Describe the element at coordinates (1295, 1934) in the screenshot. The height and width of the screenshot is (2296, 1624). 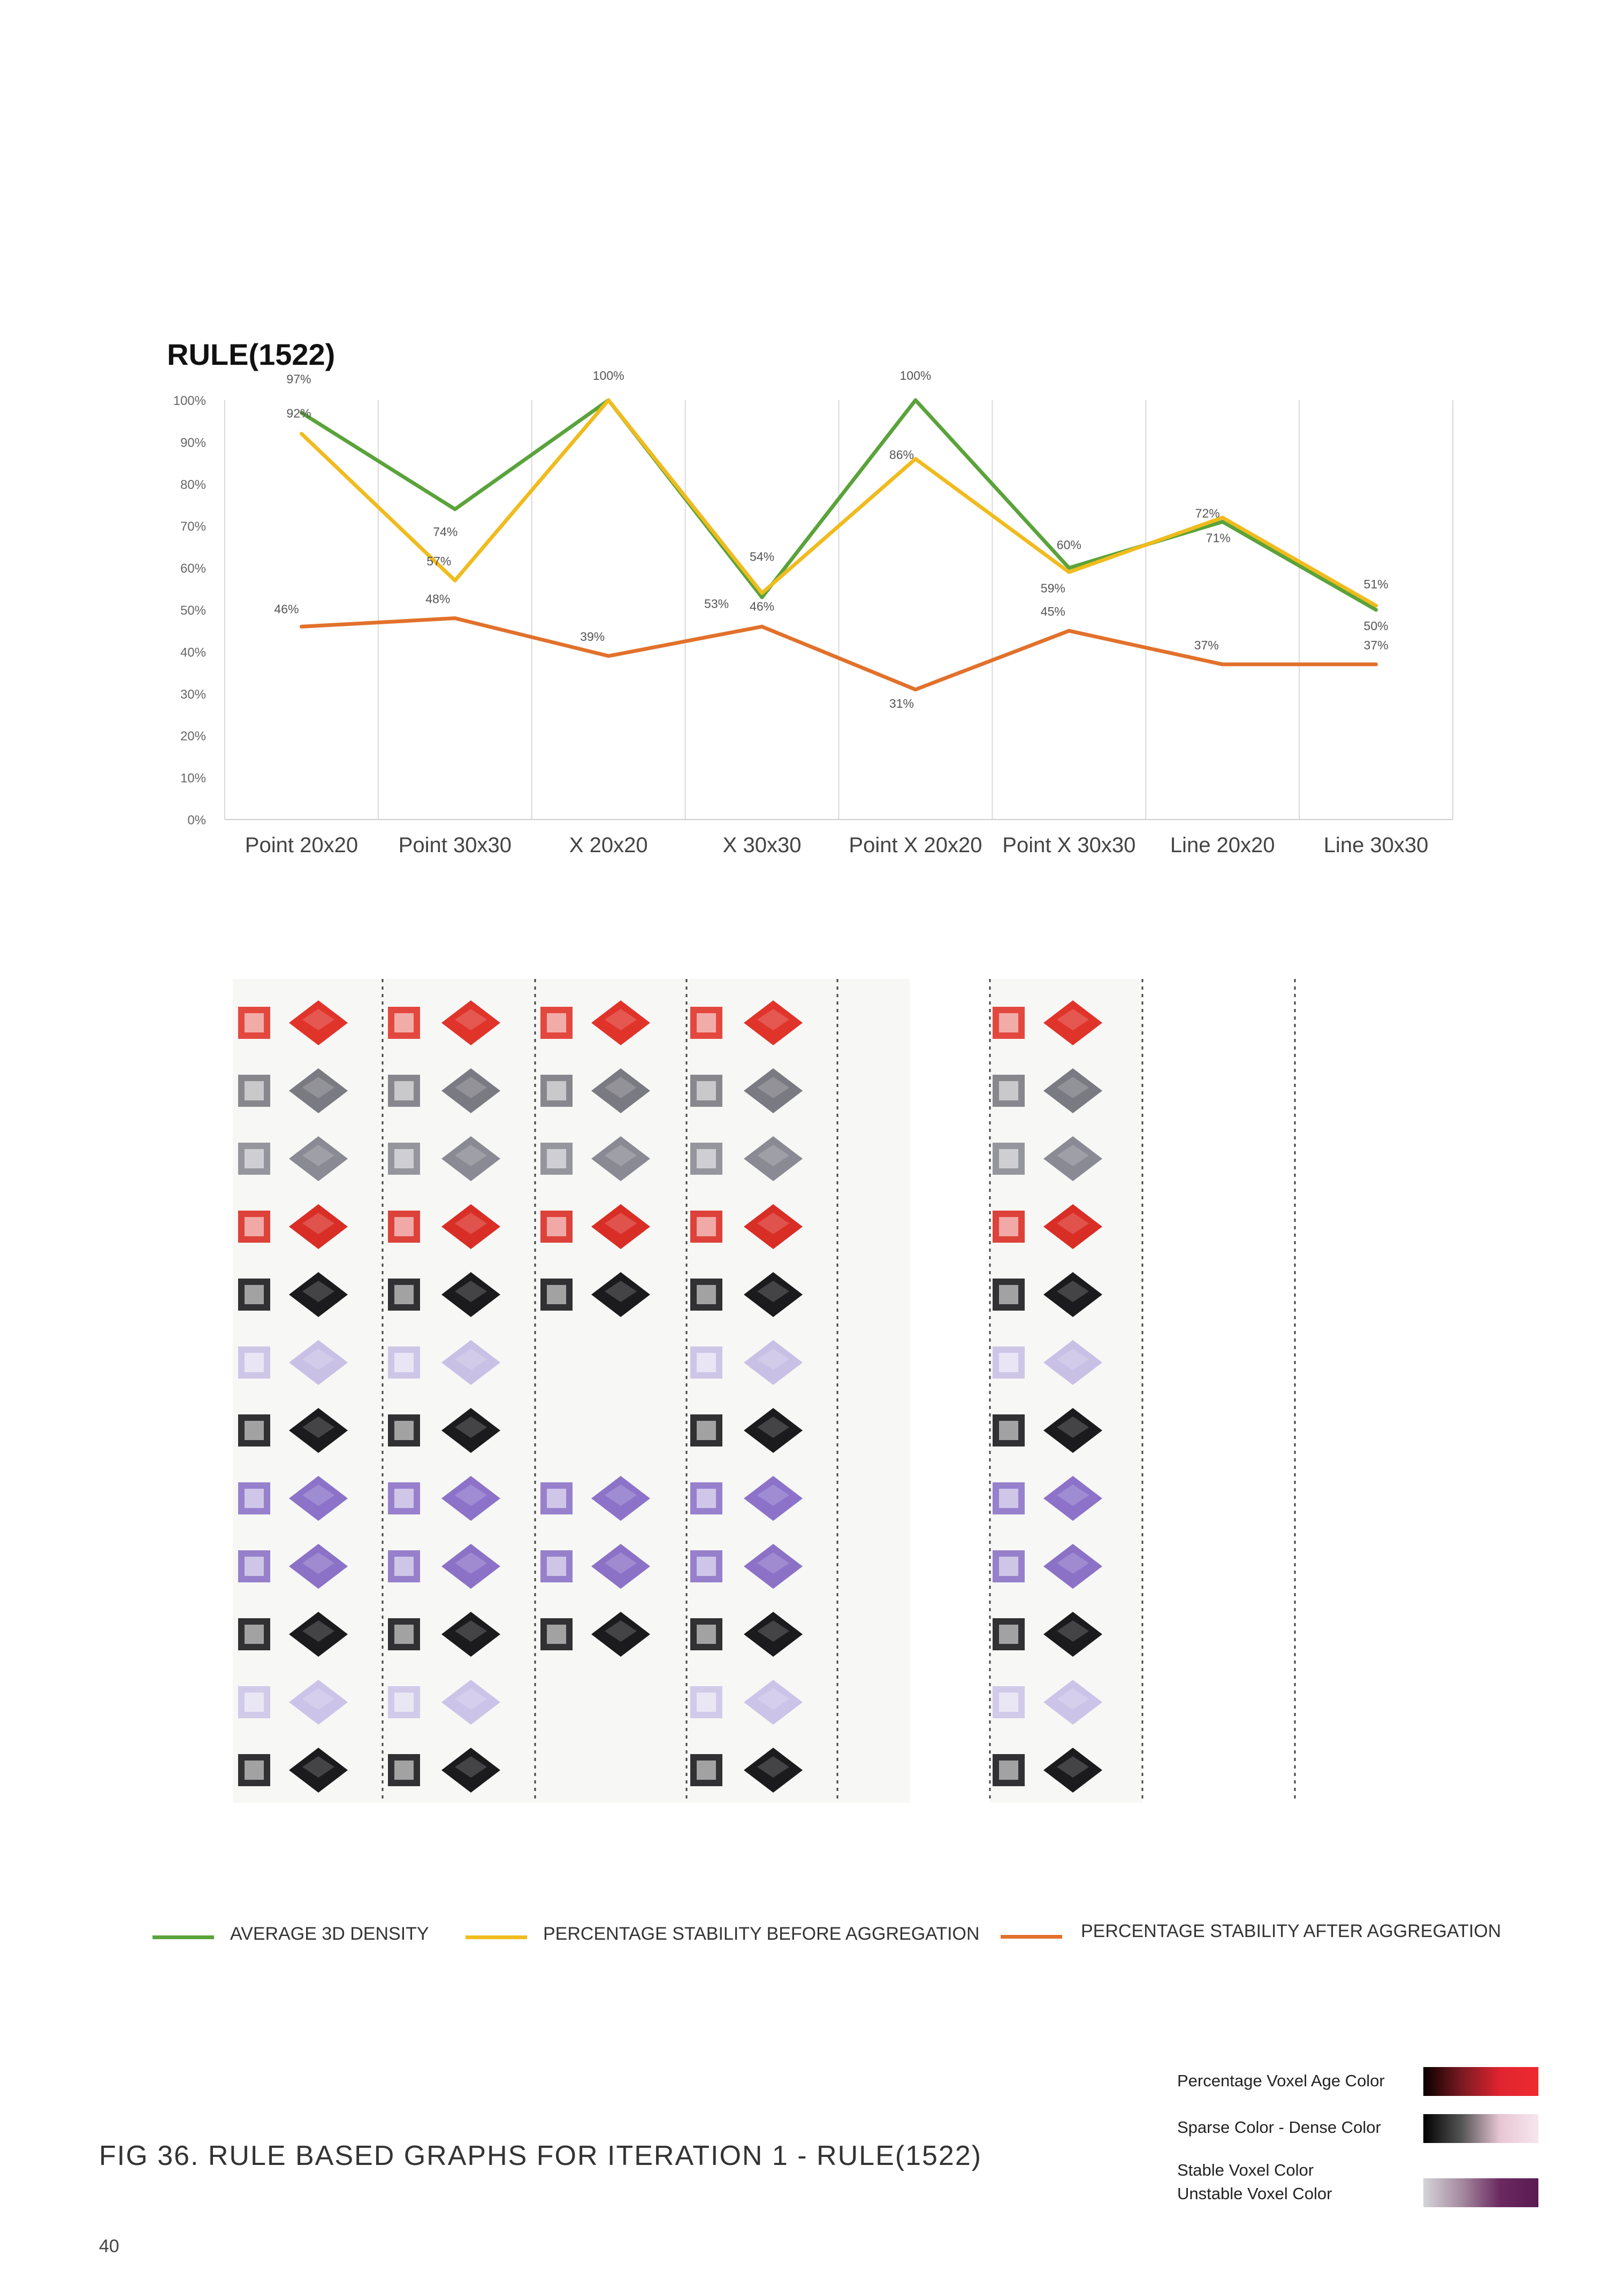
I see `legend-item-after: PERCENTAGE STABILITY AFTER AGGREGATION` at that location.